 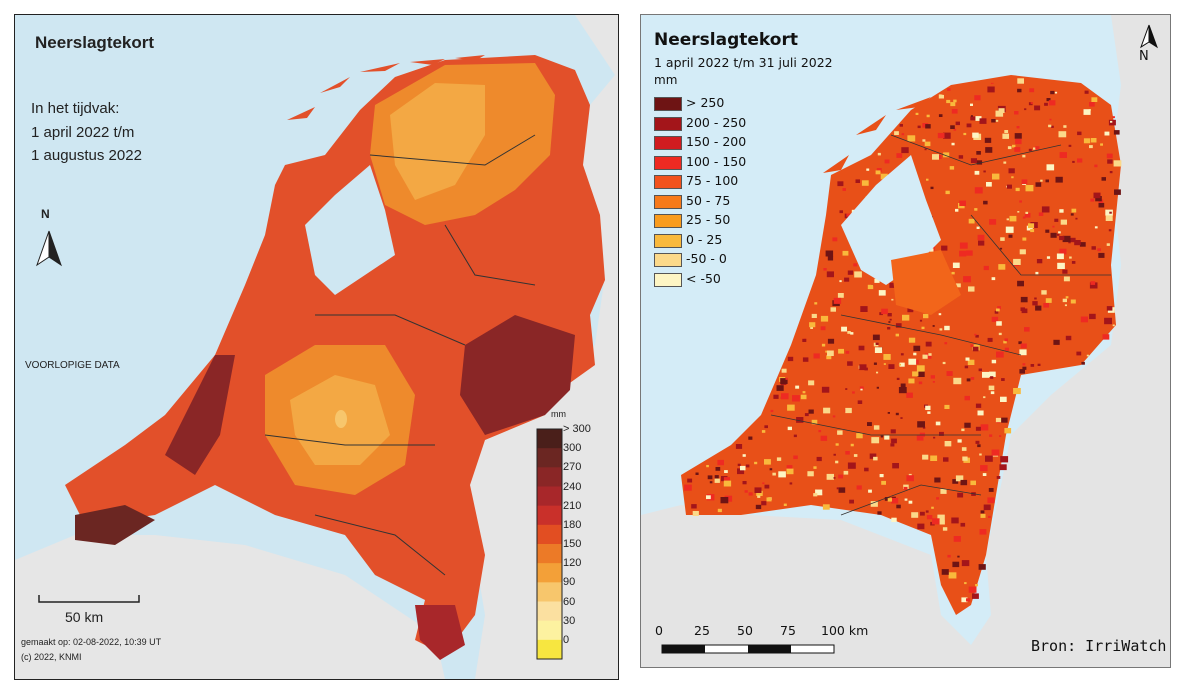 I want to click on left-island-terschelling, so click(x=380, y=67).